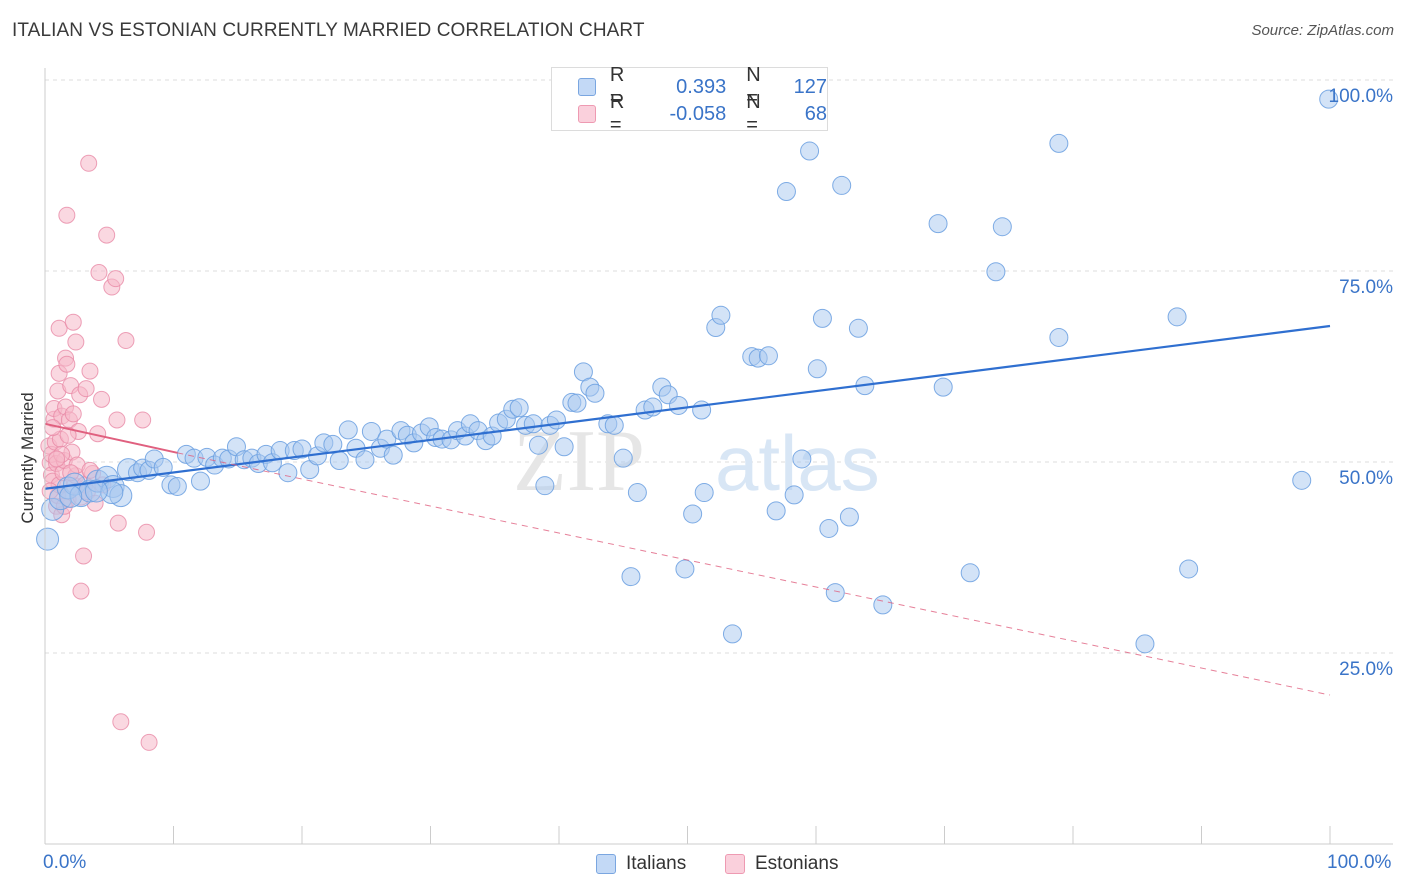 Image resolution: width=1406 pixels, height=892 pixels. I want to click on source-label: Source: ZipAtlas.com, so click(1322, 30).